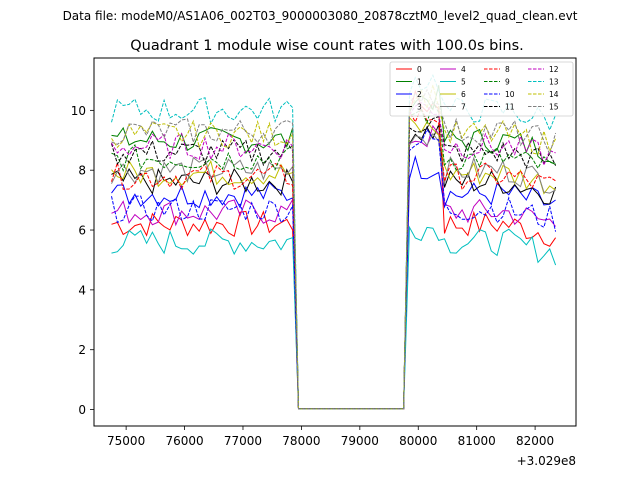 This screenshot has height=480, width=640. I want to click on x-tick-label: 79000, so click(360, 441).